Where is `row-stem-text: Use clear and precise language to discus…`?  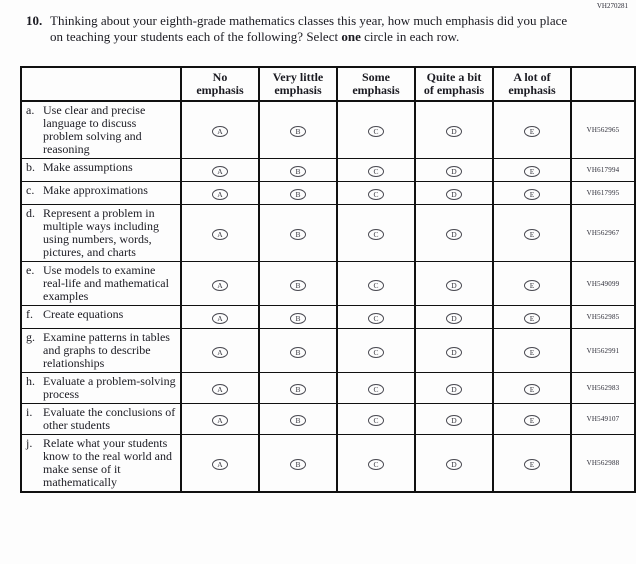 row-stem-text: Use clear and precise language to discus… is located at coordinates (94, 129).